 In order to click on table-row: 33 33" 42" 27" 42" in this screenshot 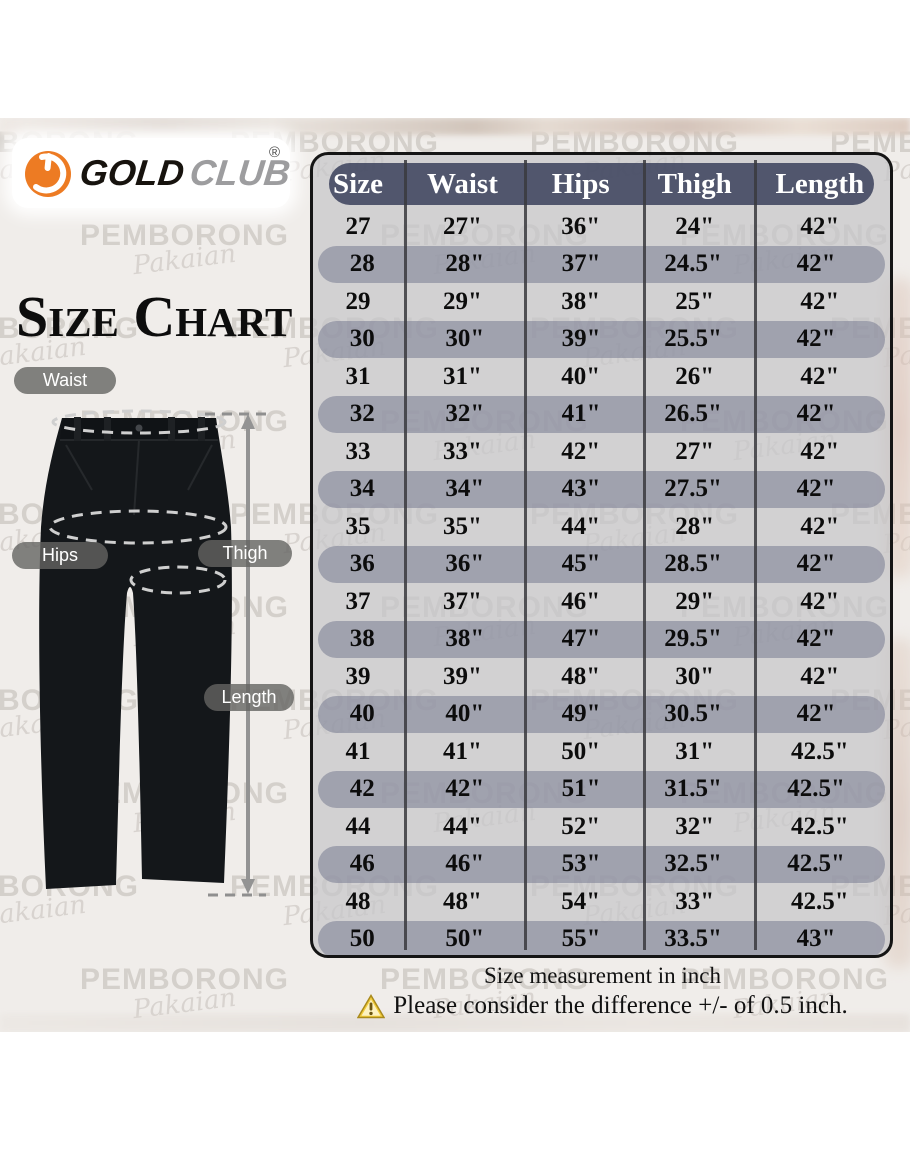, I will do `click(601, 452)`.